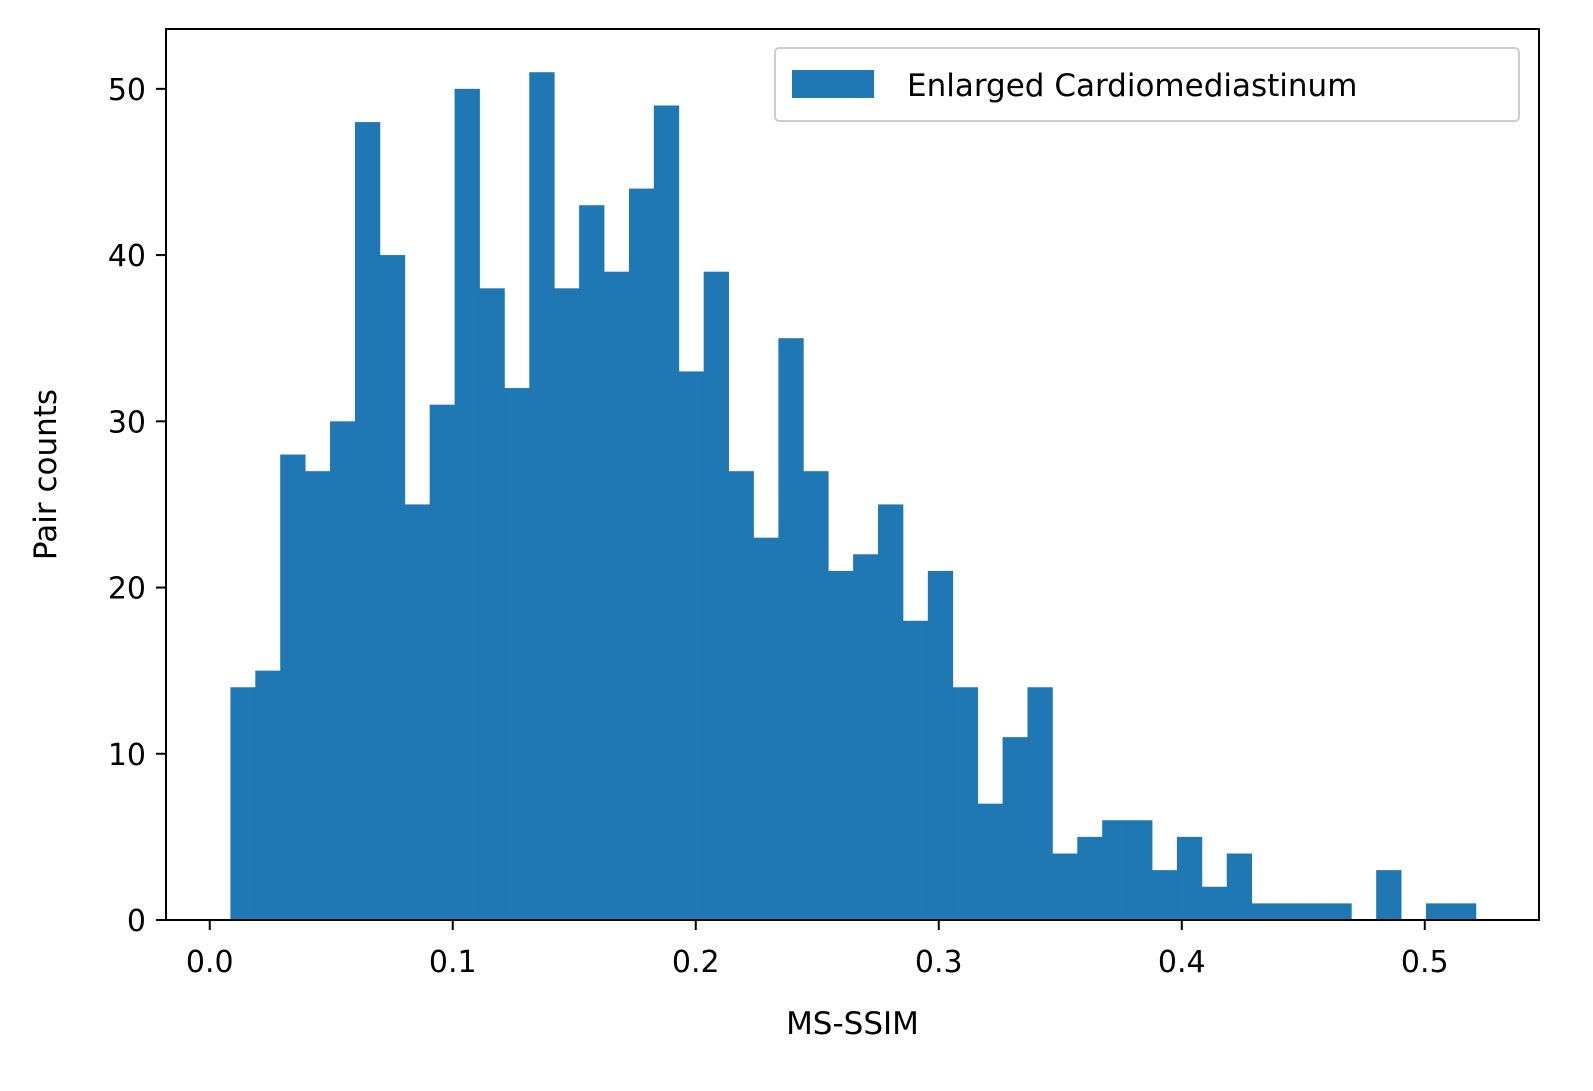 Image resolution: width=1593 pixels, height=1091 pixels. Describe the element at coordinates (127, 755) in the screenshot. I see `y-tick-label: 10` at that location.